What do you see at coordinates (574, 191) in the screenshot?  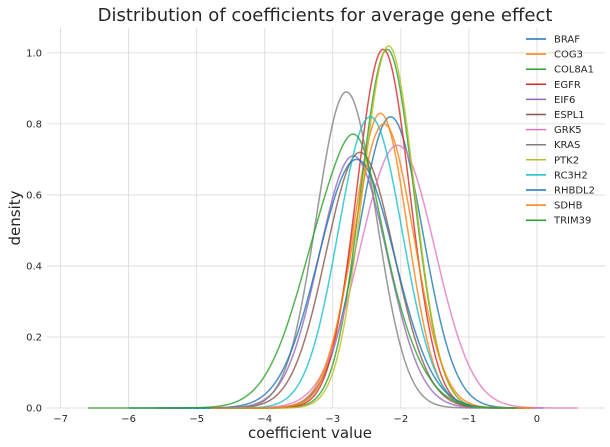 I see `legend-label-rhbdl2: RHBDL2` at bounding box center [574, 191].